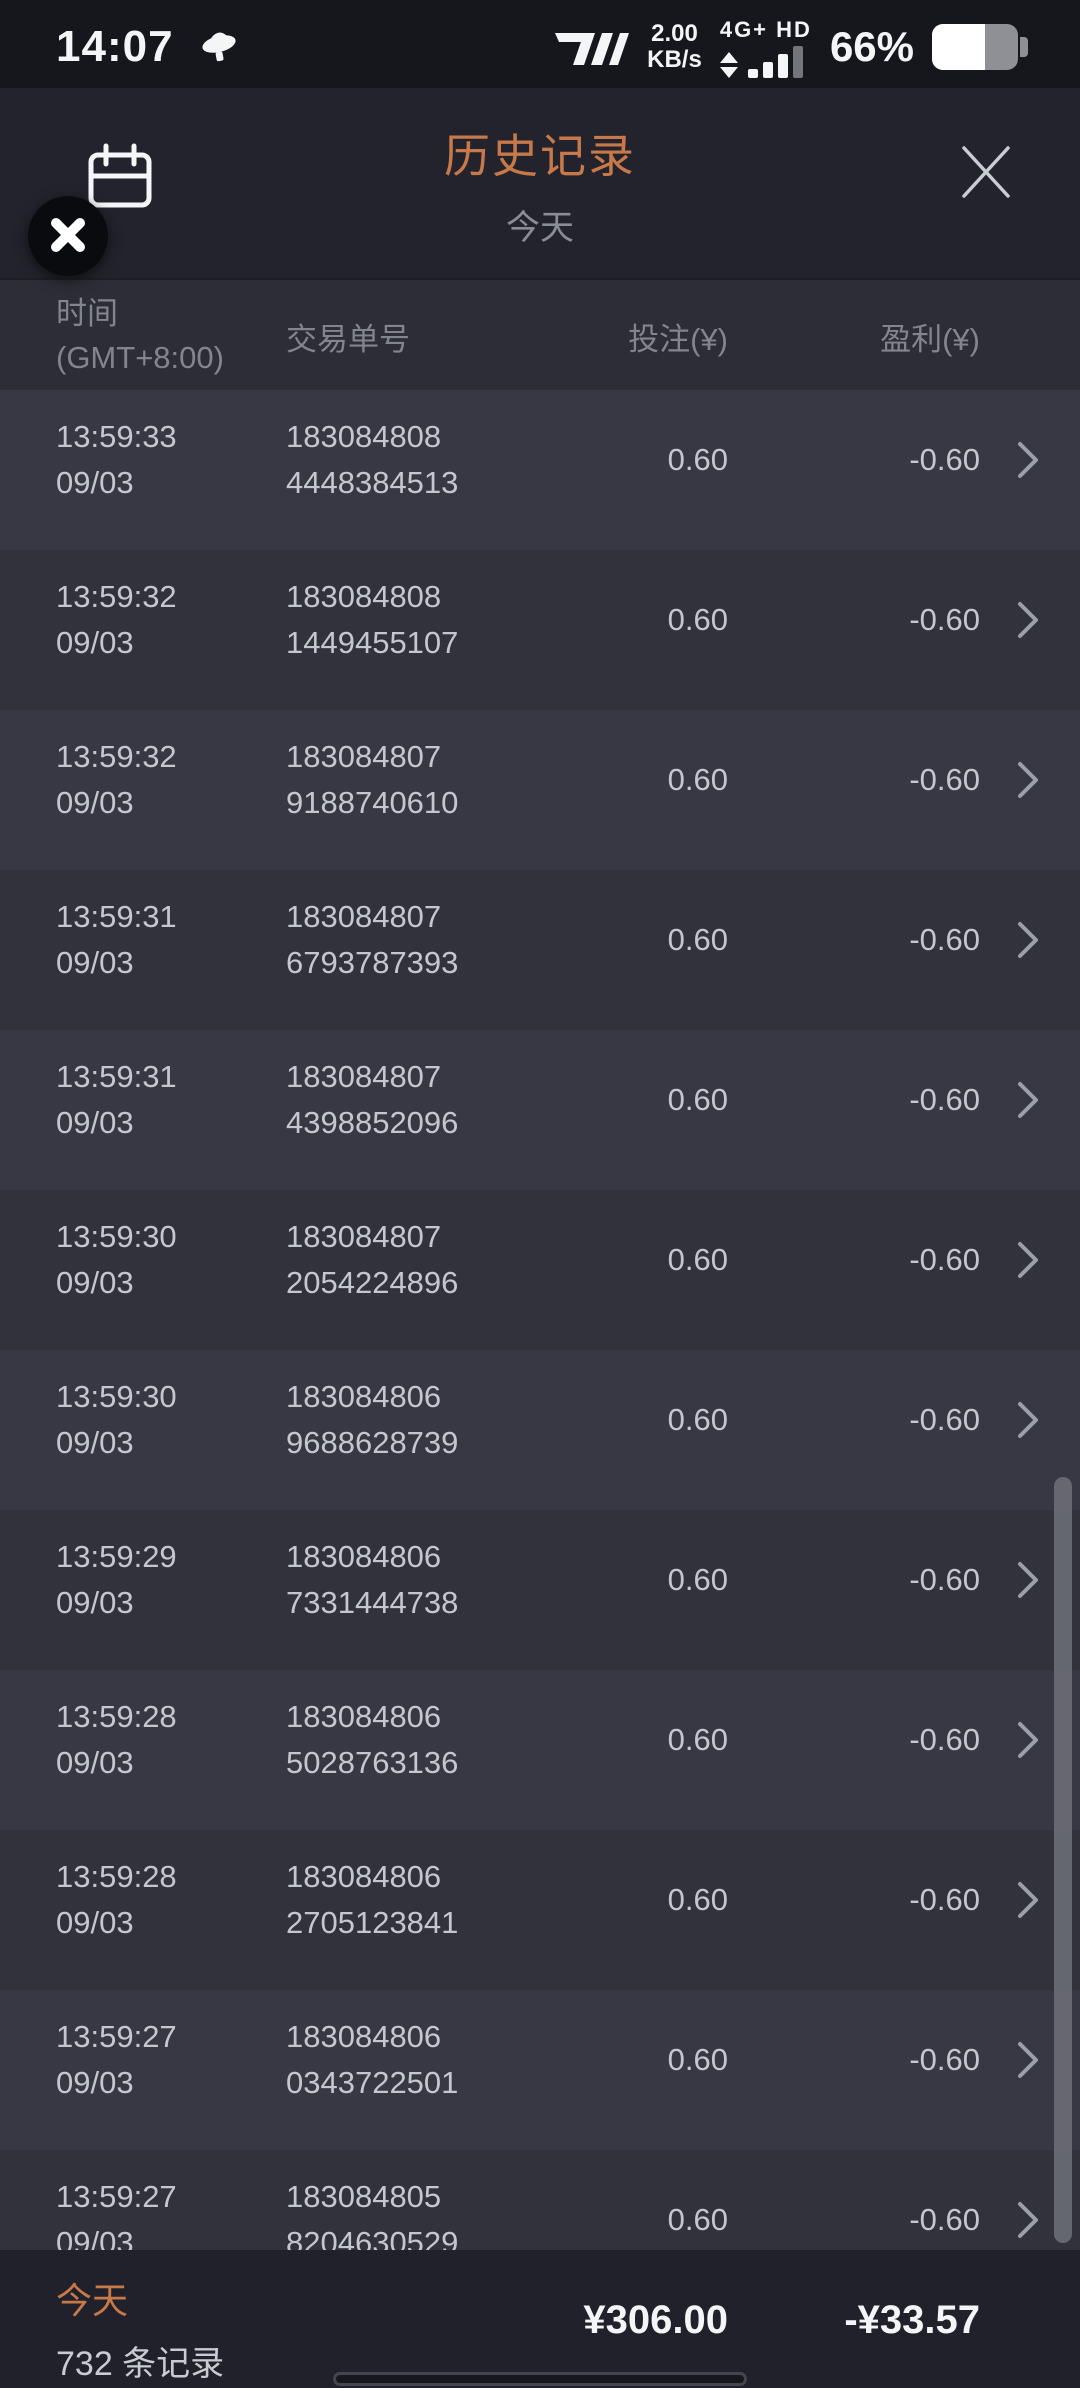 The image size is (1080, 2388). I want to click on summary-bet-total: ¥306.00, so click(655, 2319).